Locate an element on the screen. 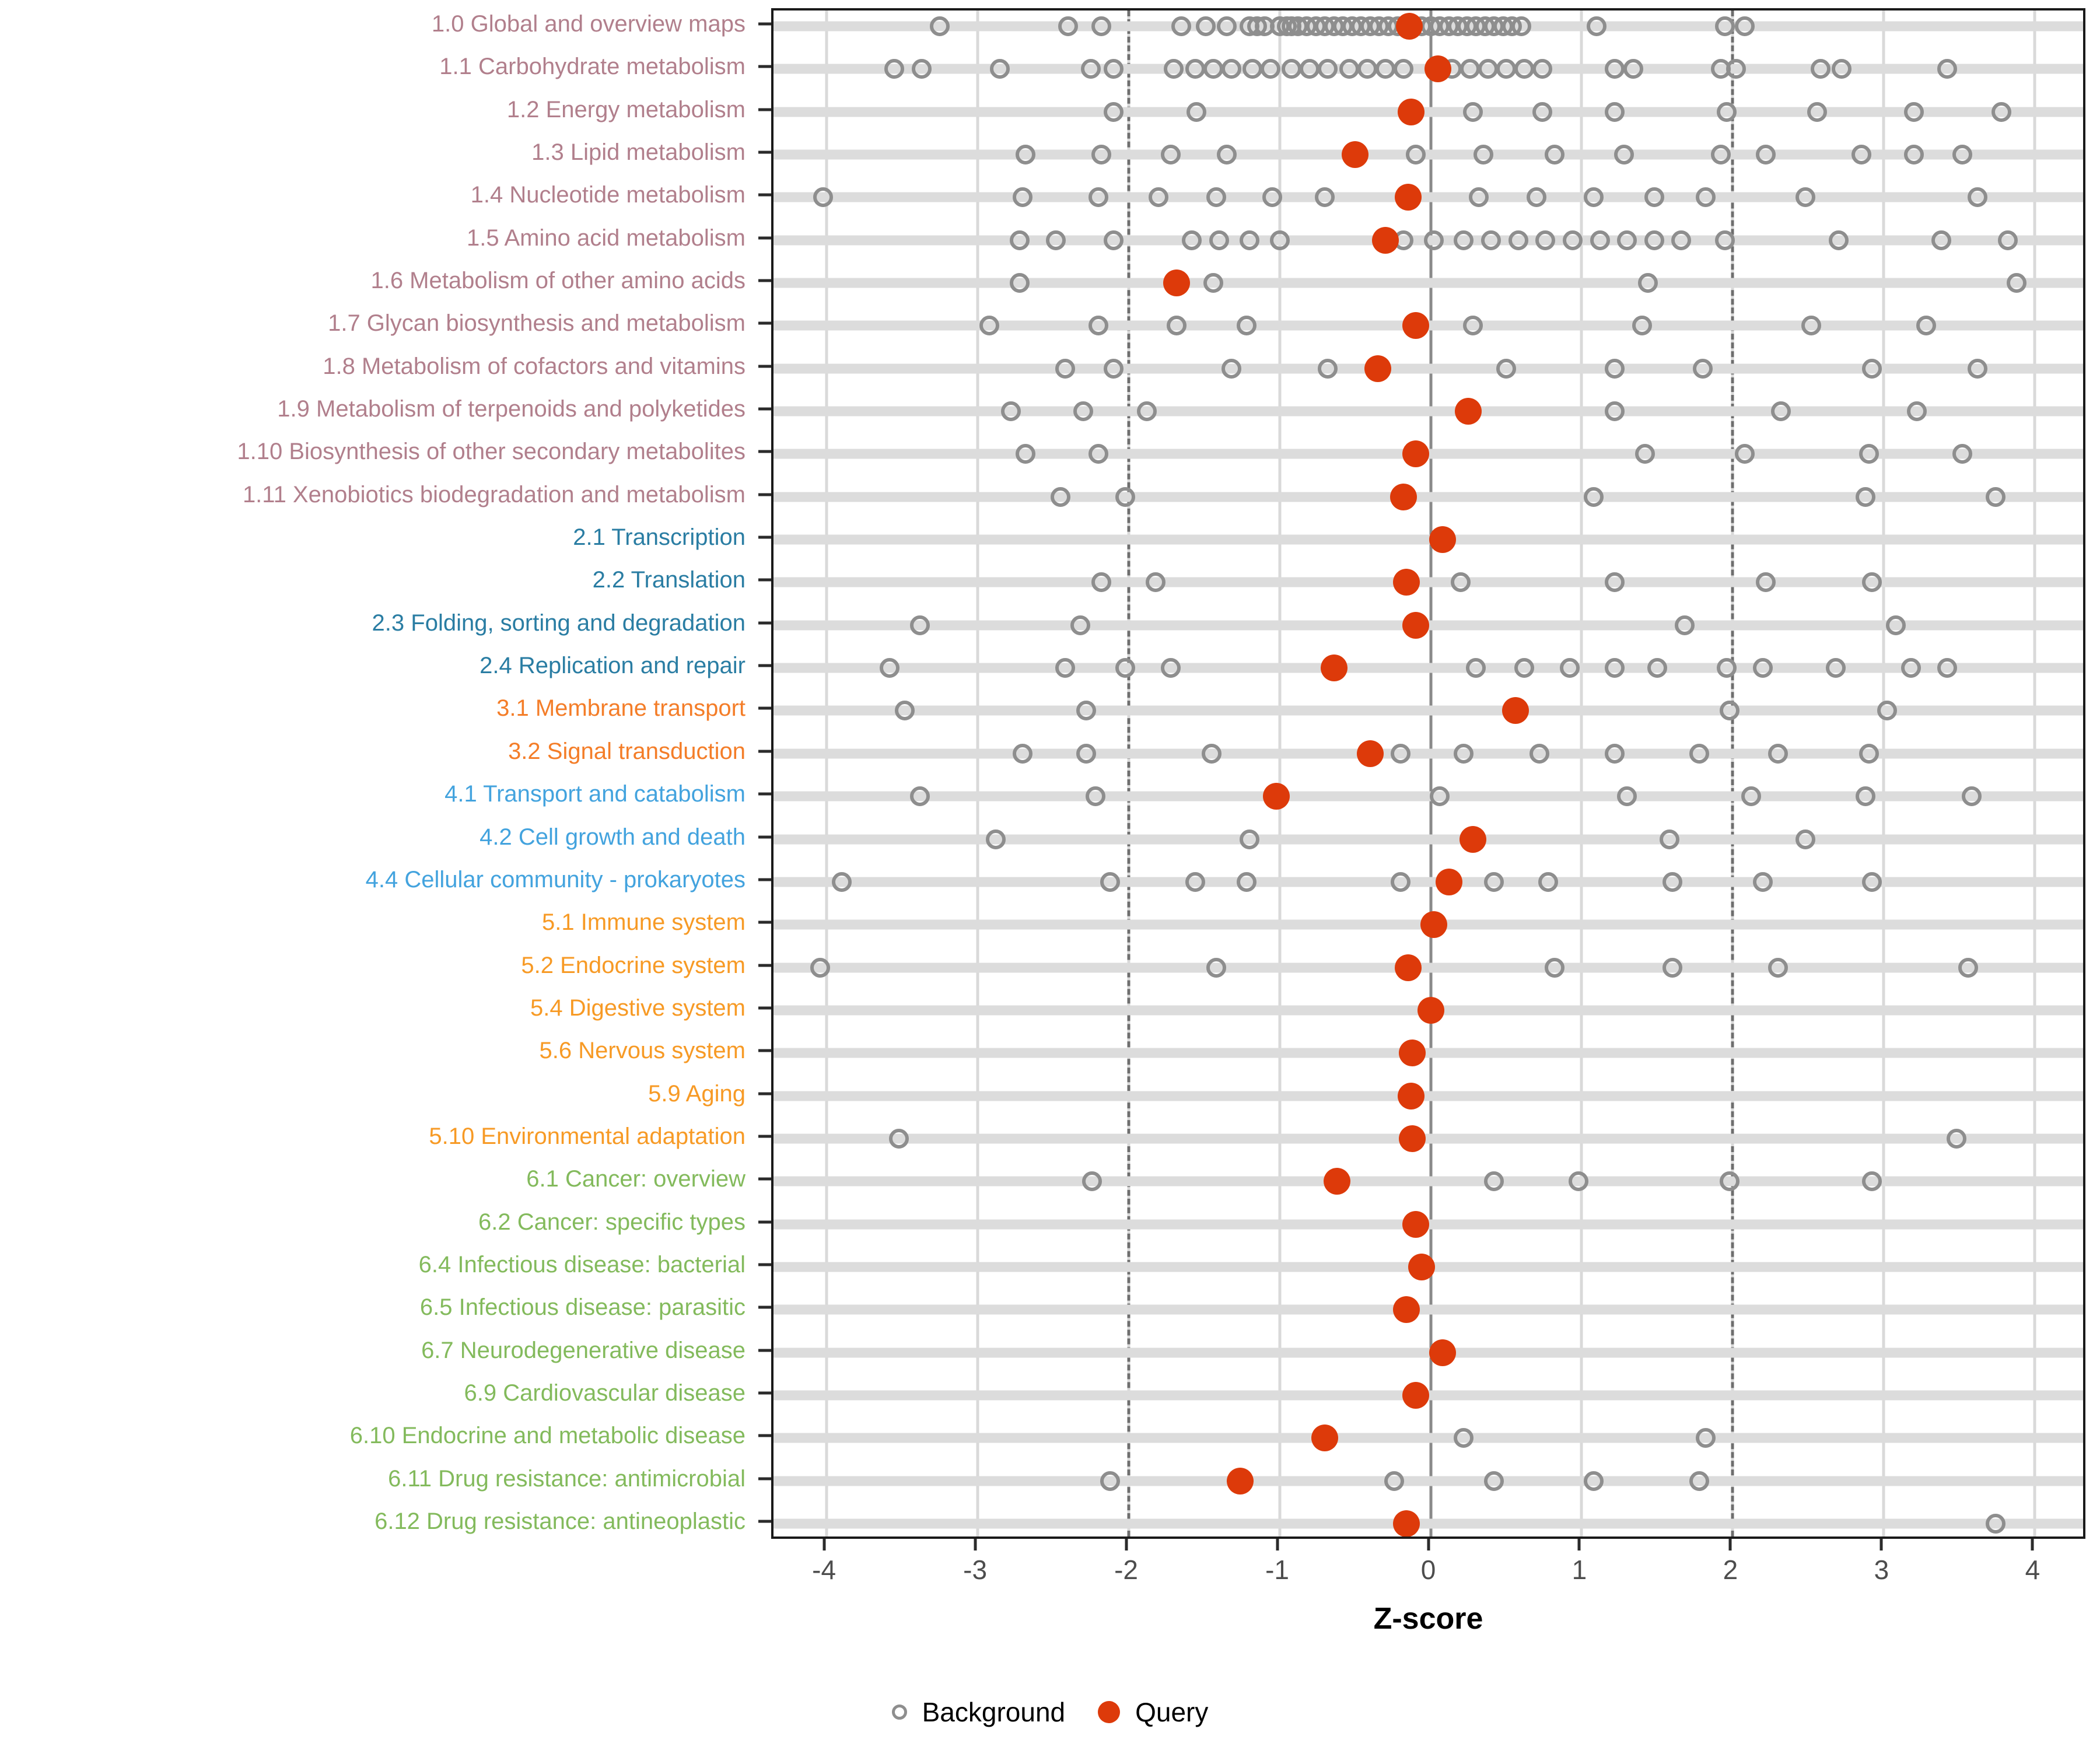  x-axis-tick-label: 4 is located at coordinates (2033, 1570).